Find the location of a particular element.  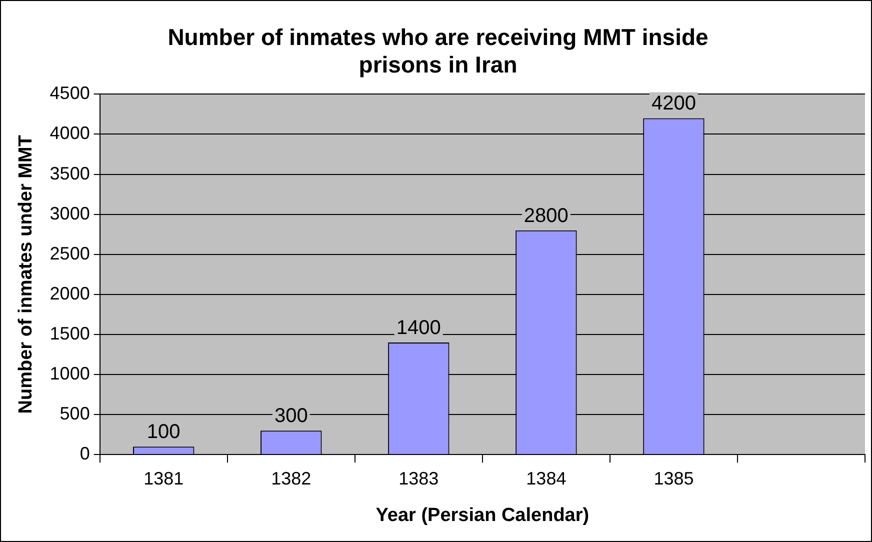

y-tick-label: 1000 is located at coordinates (70, 373).